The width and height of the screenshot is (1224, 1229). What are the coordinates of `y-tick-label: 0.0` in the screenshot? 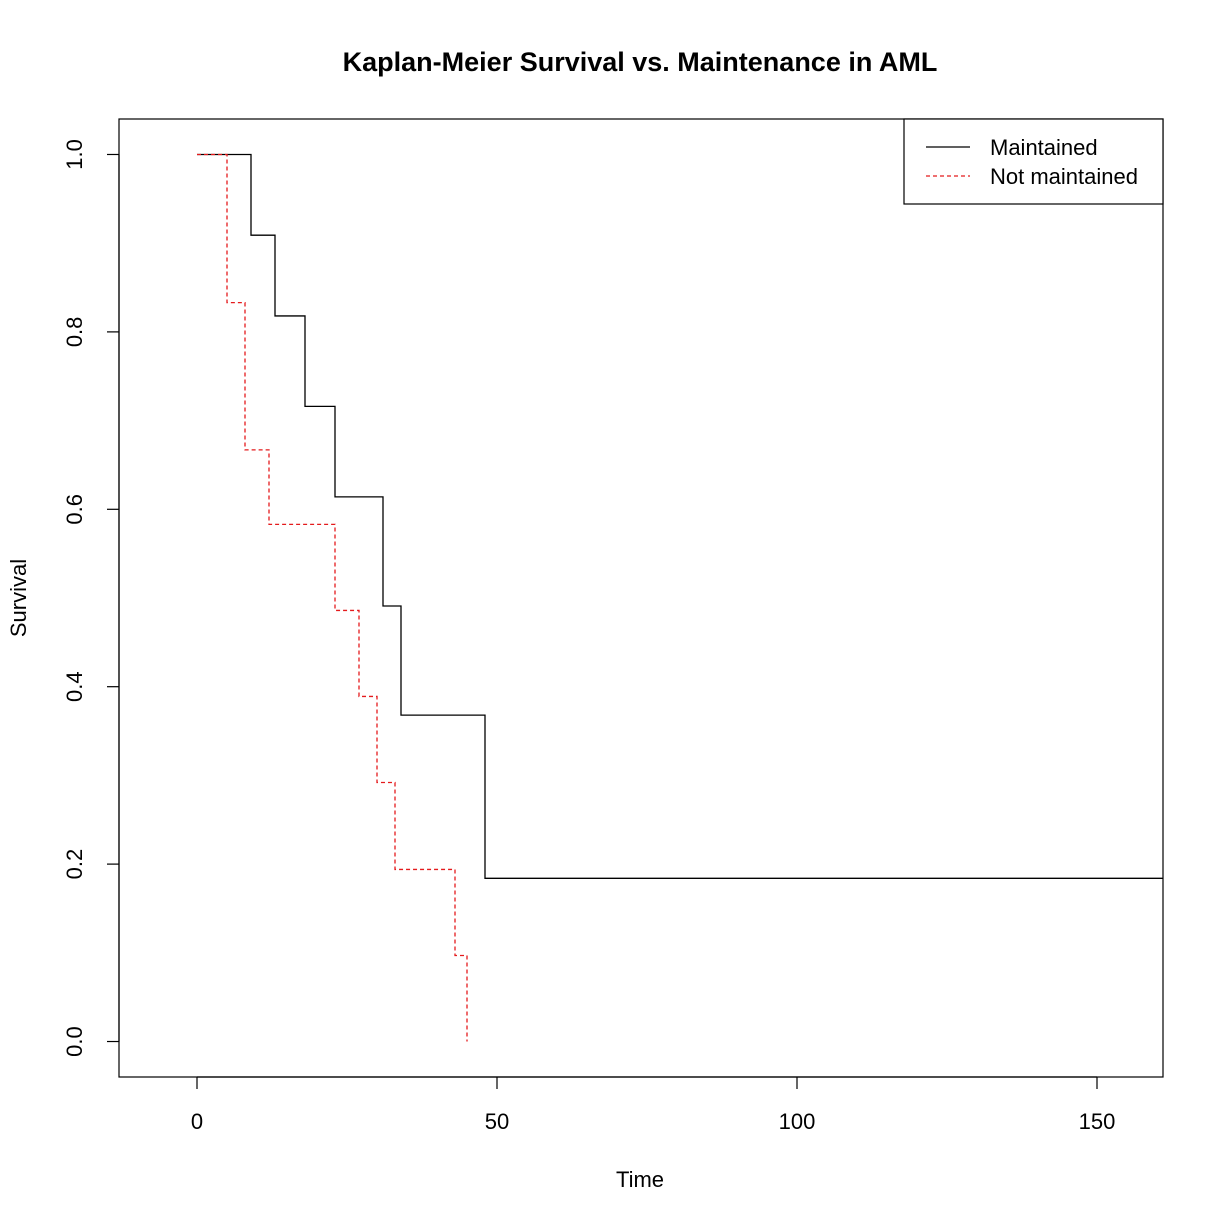 It's located at (74, 1041).